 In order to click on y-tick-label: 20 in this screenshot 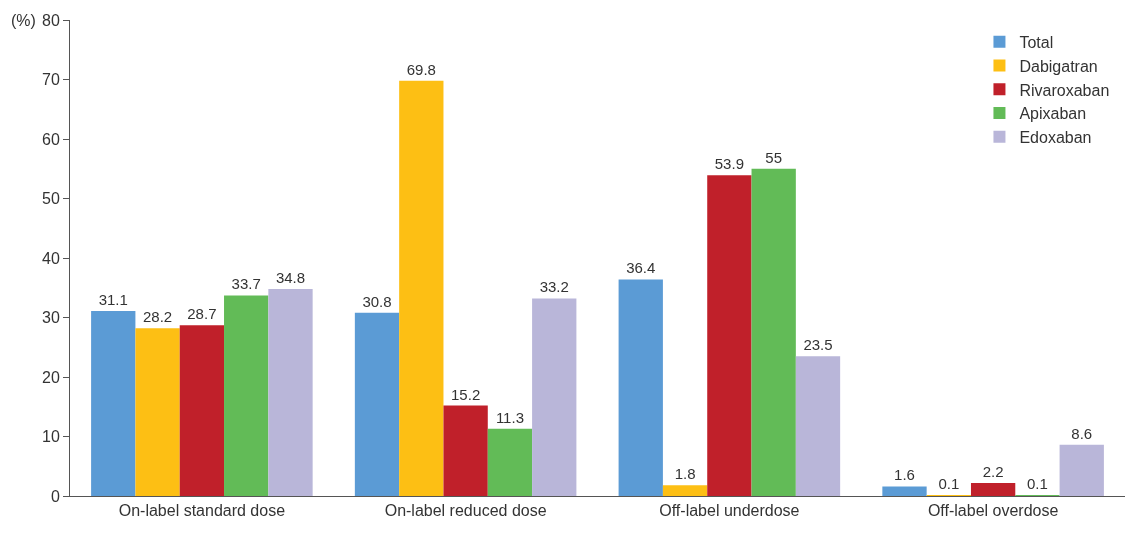, I will do `click(51, 377)`.